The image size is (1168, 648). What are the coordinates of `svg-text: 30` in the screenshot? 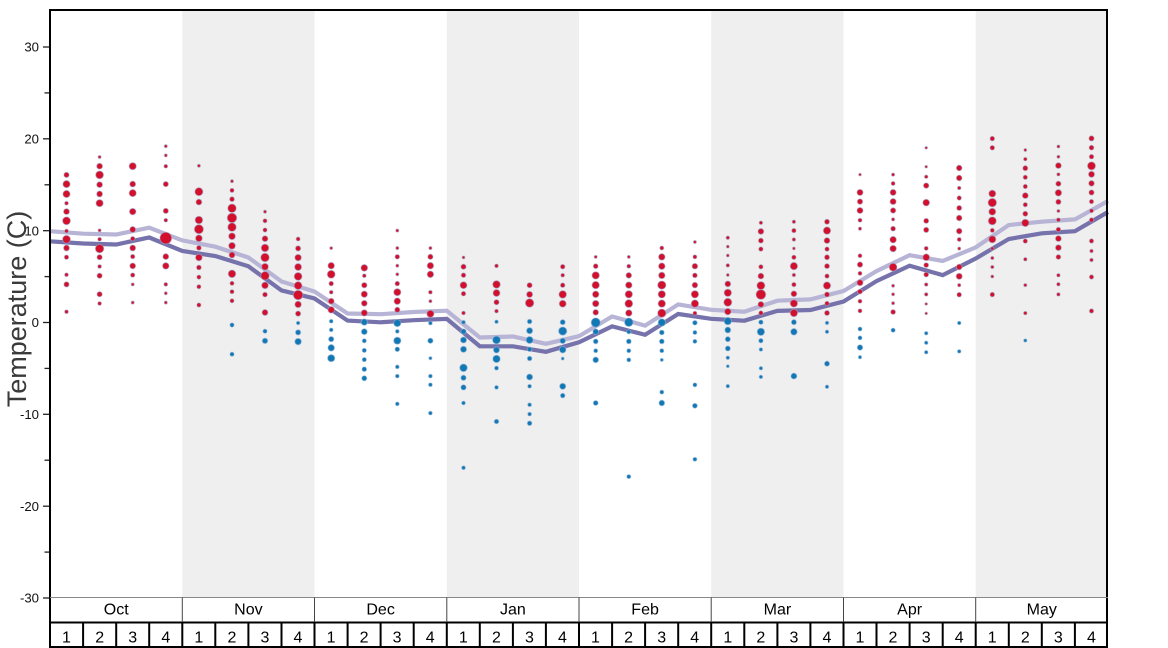 It's located at (31, 47).